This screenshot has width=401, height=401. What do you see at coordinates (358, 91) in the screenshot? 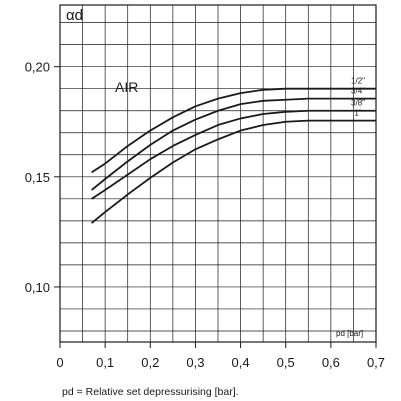
I see `series-label: 3/4"` at bounding box center [358, 91].